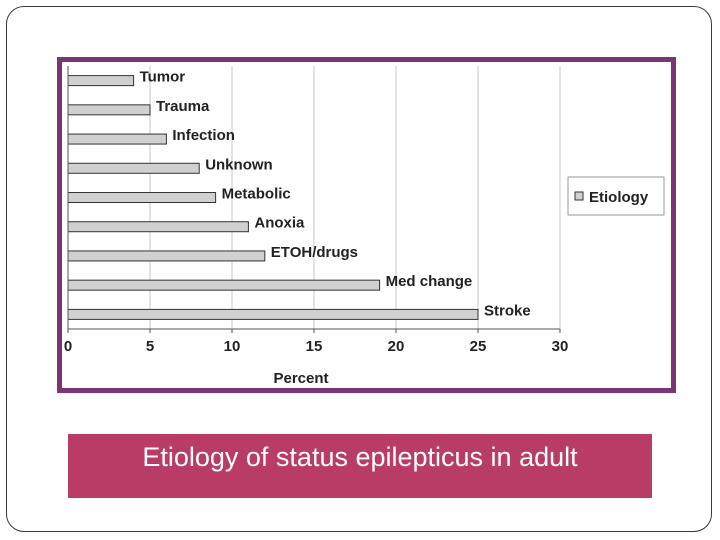 This screenshot has height=540, width=720. What do you see at coordinates (507, 310) in the screenshot?
I see `bar-label-stroke: Stroke` at bounding box center [507, 310].